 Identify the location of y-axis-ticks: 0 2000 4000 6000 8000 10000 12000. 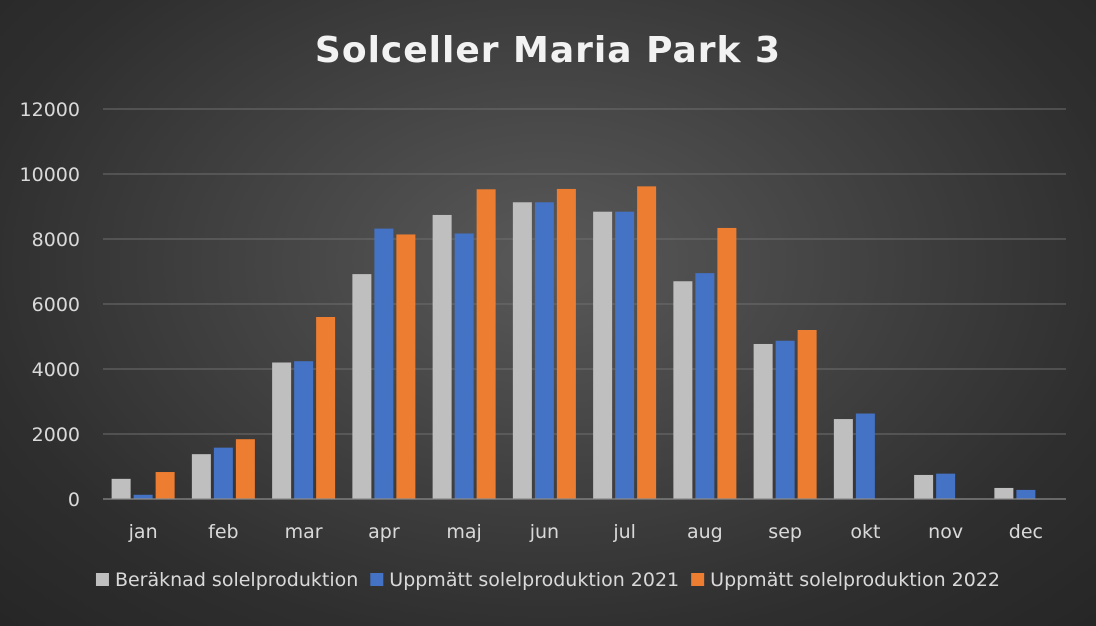
(50, 305).